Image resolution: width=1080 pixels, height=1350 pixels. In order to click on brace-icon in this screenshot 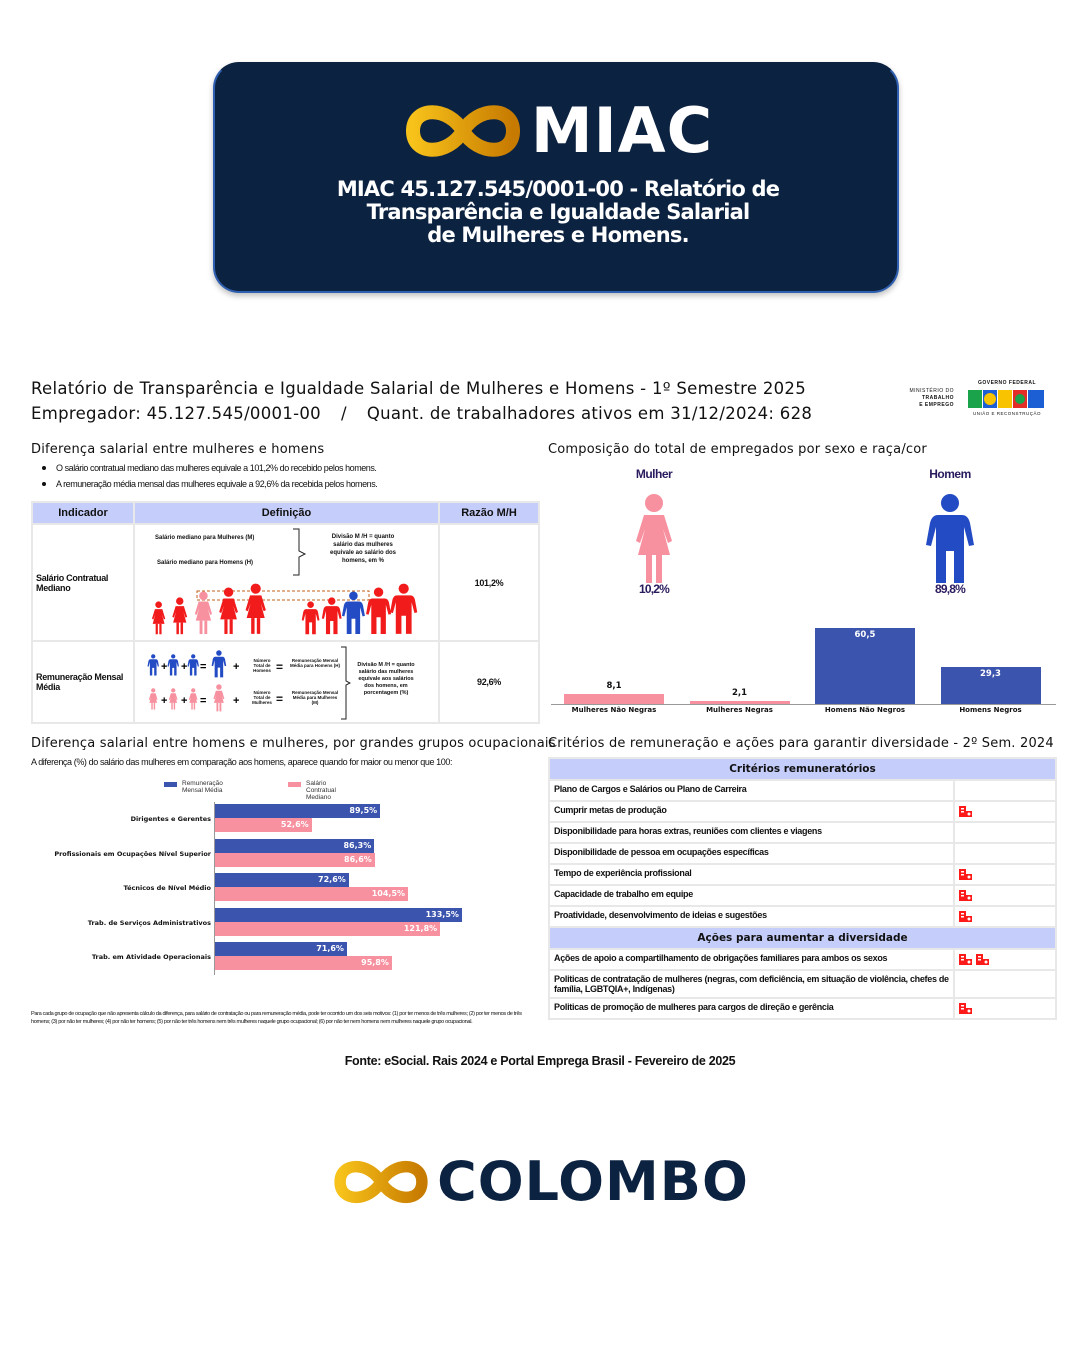, I will do `click(346, 683)`.